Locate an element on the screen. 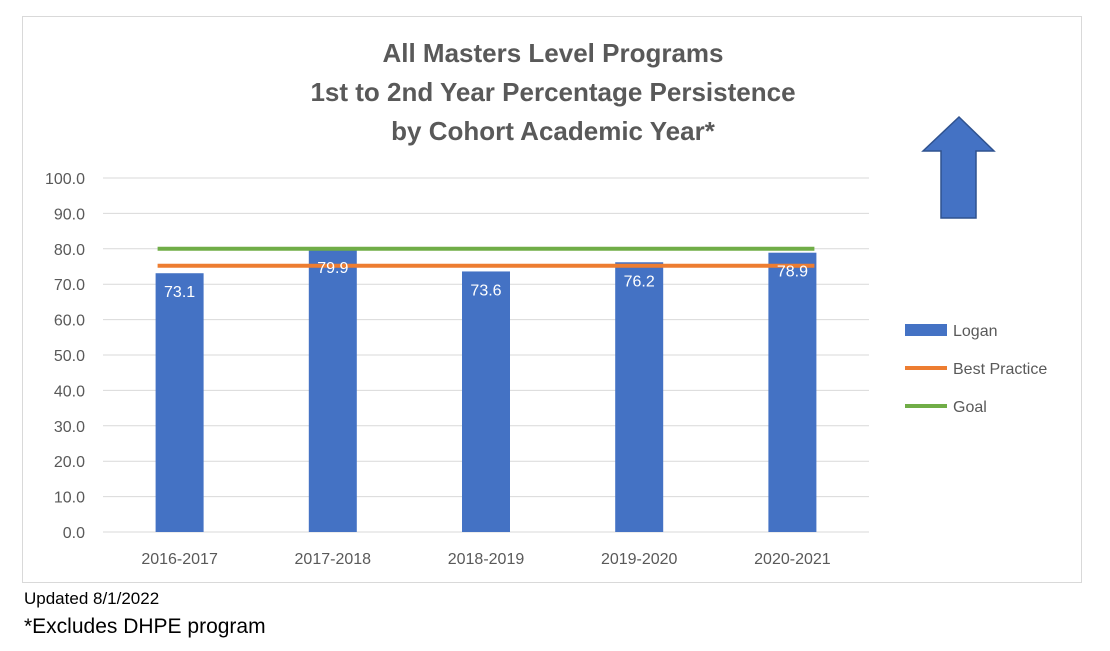 The height and width of the screenshot is (651, 1110). data-label: 73.1 is located at coordinates (179, 292).